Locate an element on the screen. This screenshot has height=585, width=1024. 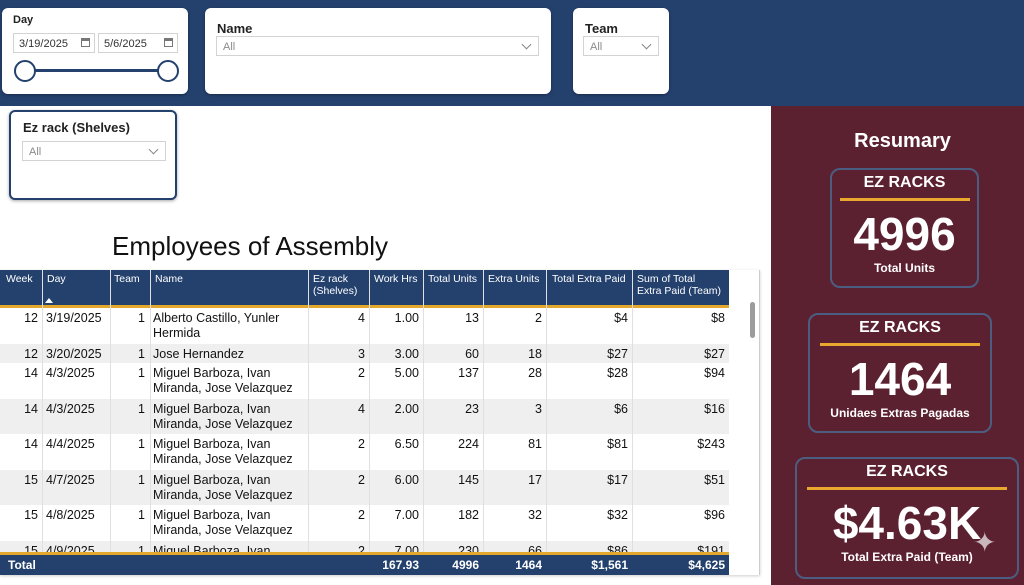
sort-ascending-icon is located at coordinates (49, 300).